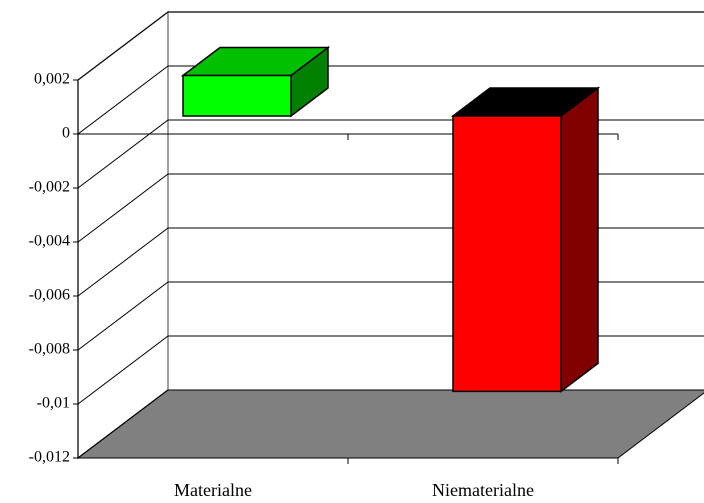 The height and width of the screenshot is (503, 704). I want to click on y-tick-label: -0,008, so click(49, 349).